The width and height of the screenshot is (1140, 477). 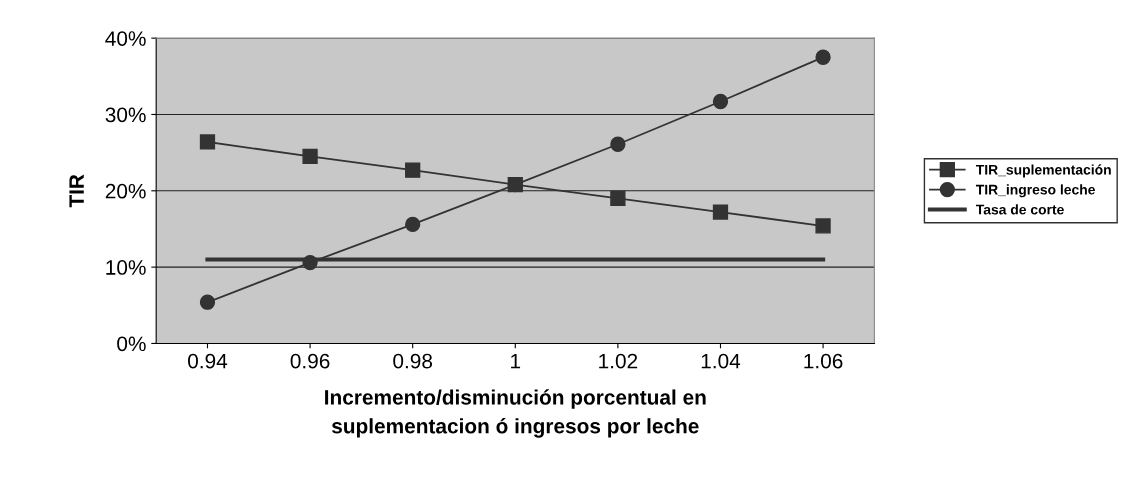 I want to click on y-tick-label: 30%, so click(x=125, y=115).